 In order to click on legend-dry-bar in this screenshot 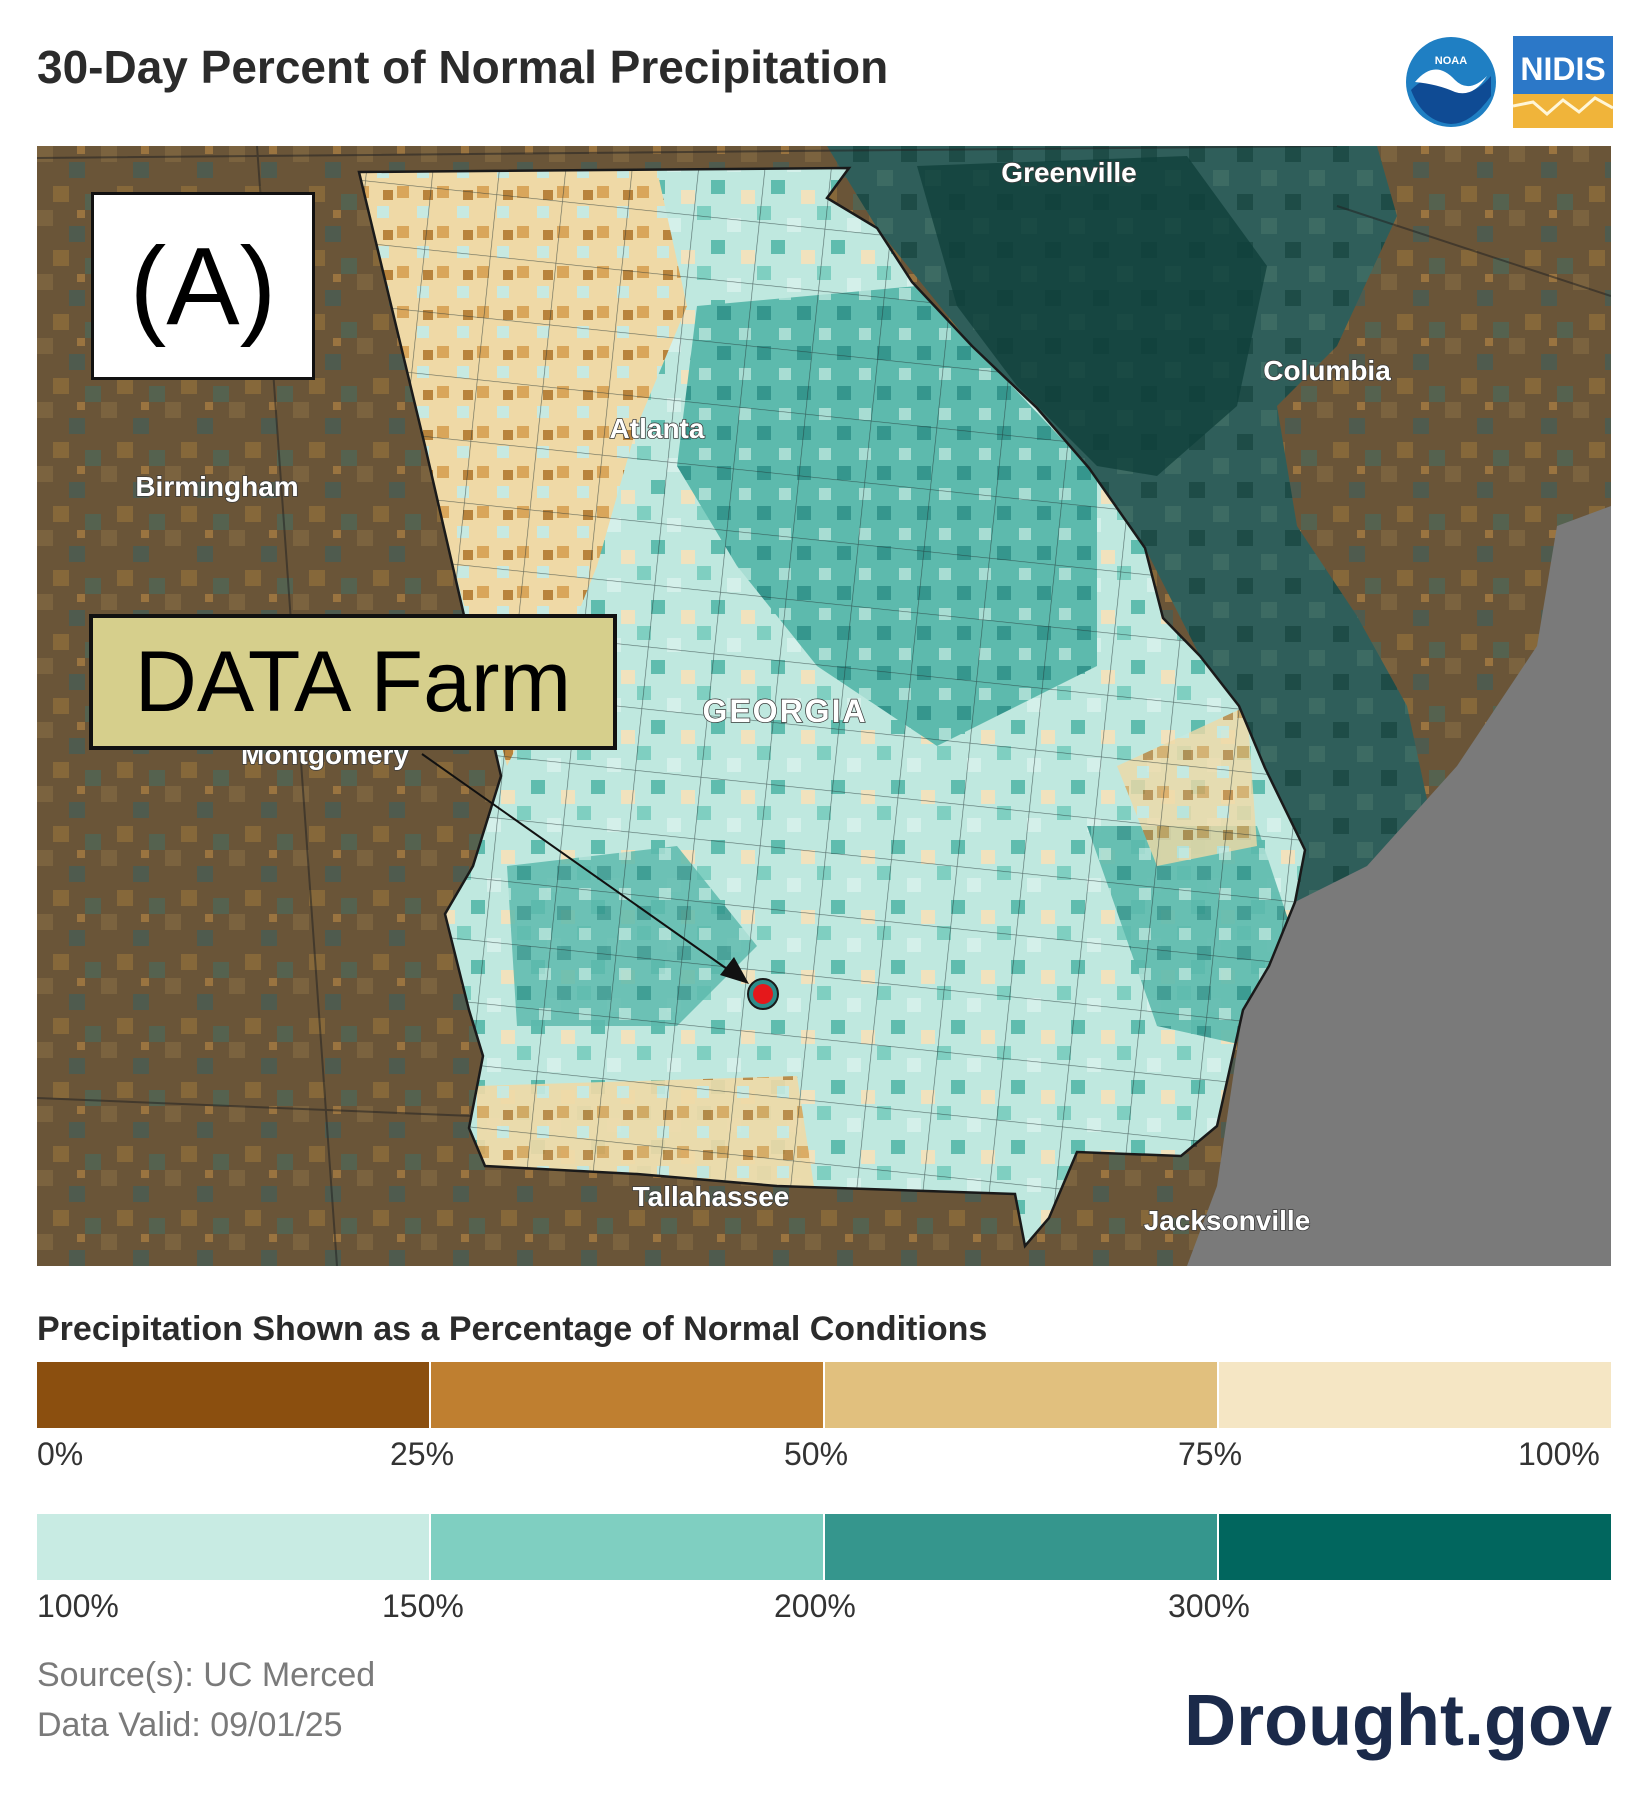, I will do `click(824, 1395)`.